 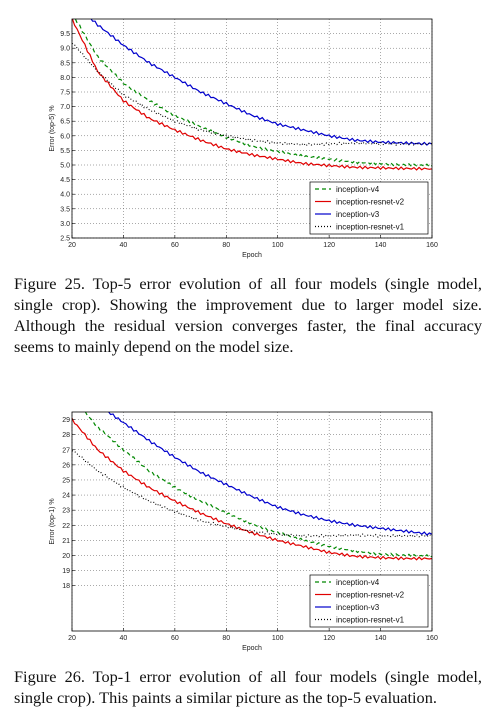 I want to click on y-axis-label: Error (top-1) %, so click(x=52, y=521).